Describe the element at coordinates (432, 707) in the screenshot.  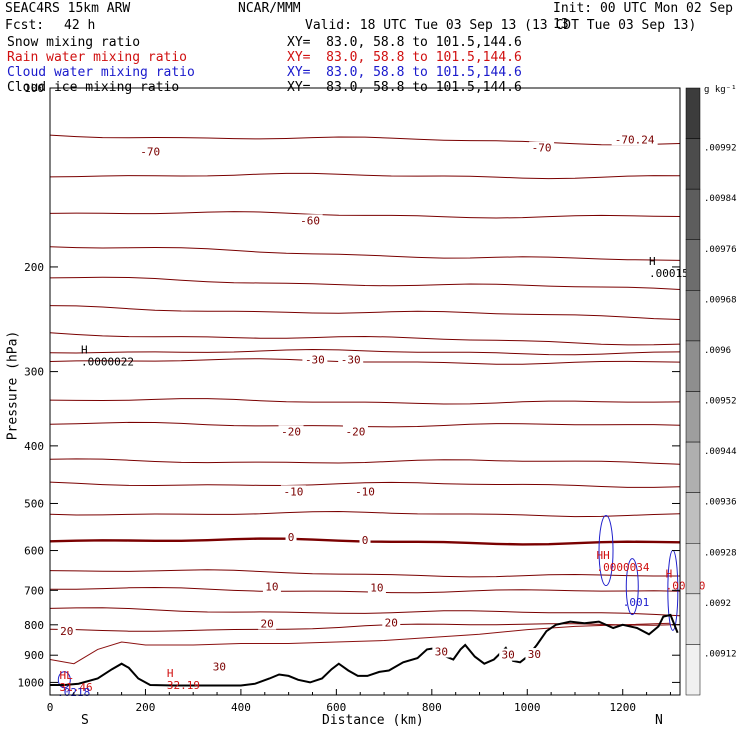
I see `x-tick-label: 800` at that location.